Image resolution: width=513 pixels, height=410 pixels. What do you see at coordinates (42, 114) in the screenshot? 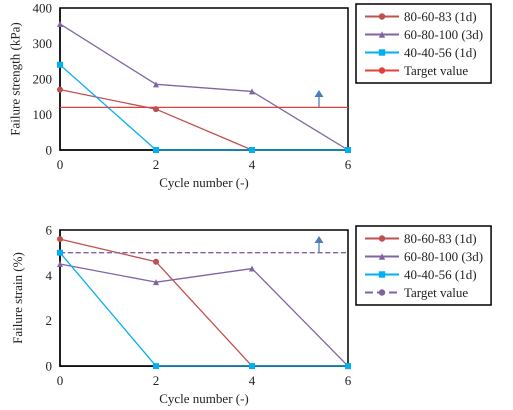
I see `y-tick-label: 100` at bounding box center [42, 114].